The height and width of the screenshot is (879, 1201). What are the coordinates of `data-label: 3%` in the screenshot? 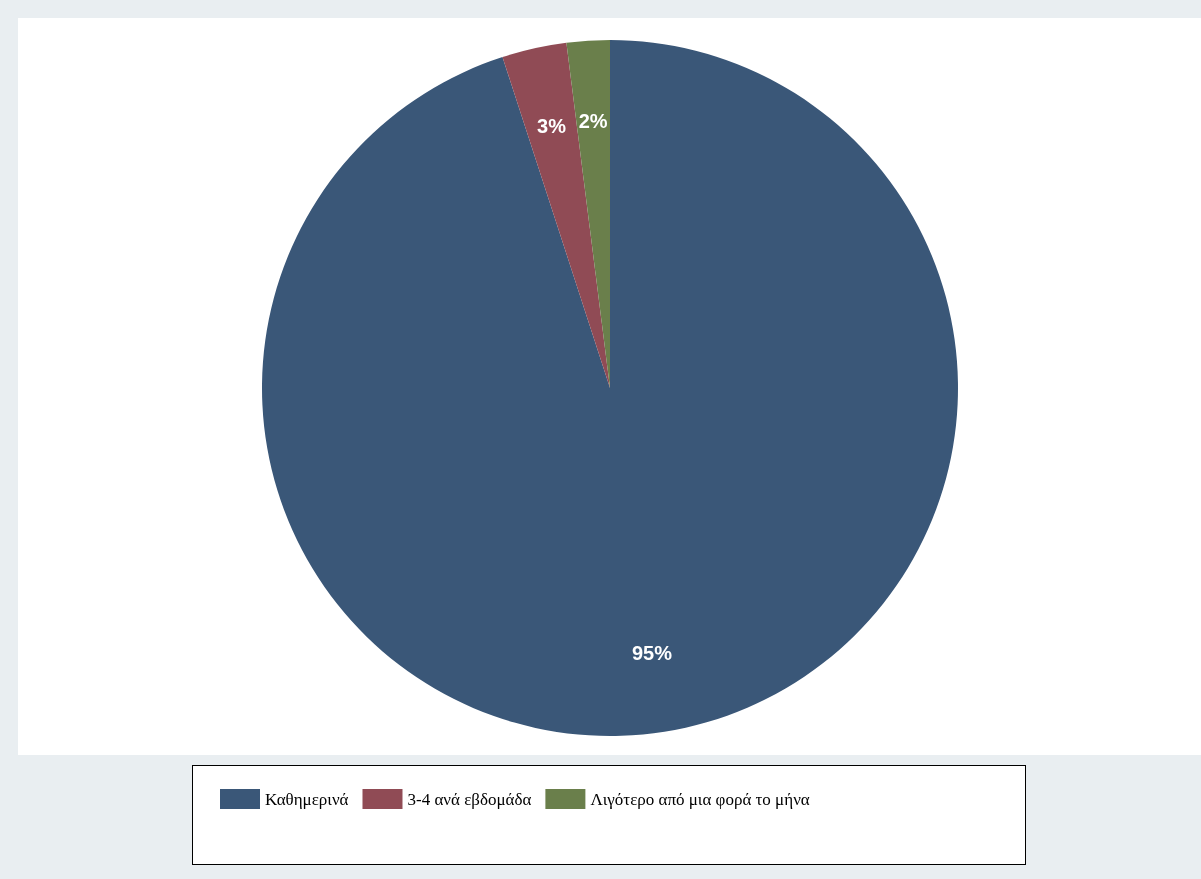 It's located at (552, 126).